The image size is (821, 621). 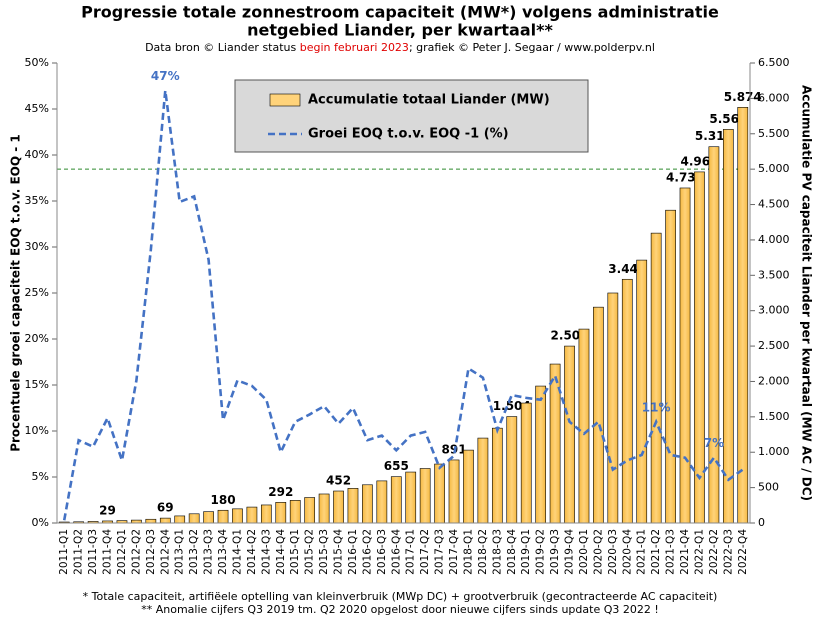 What do you see at coordinates (180, 552) in the screenshot?
I see `x-tick-label: 2013-Q1` at bounding box center [180, 552].